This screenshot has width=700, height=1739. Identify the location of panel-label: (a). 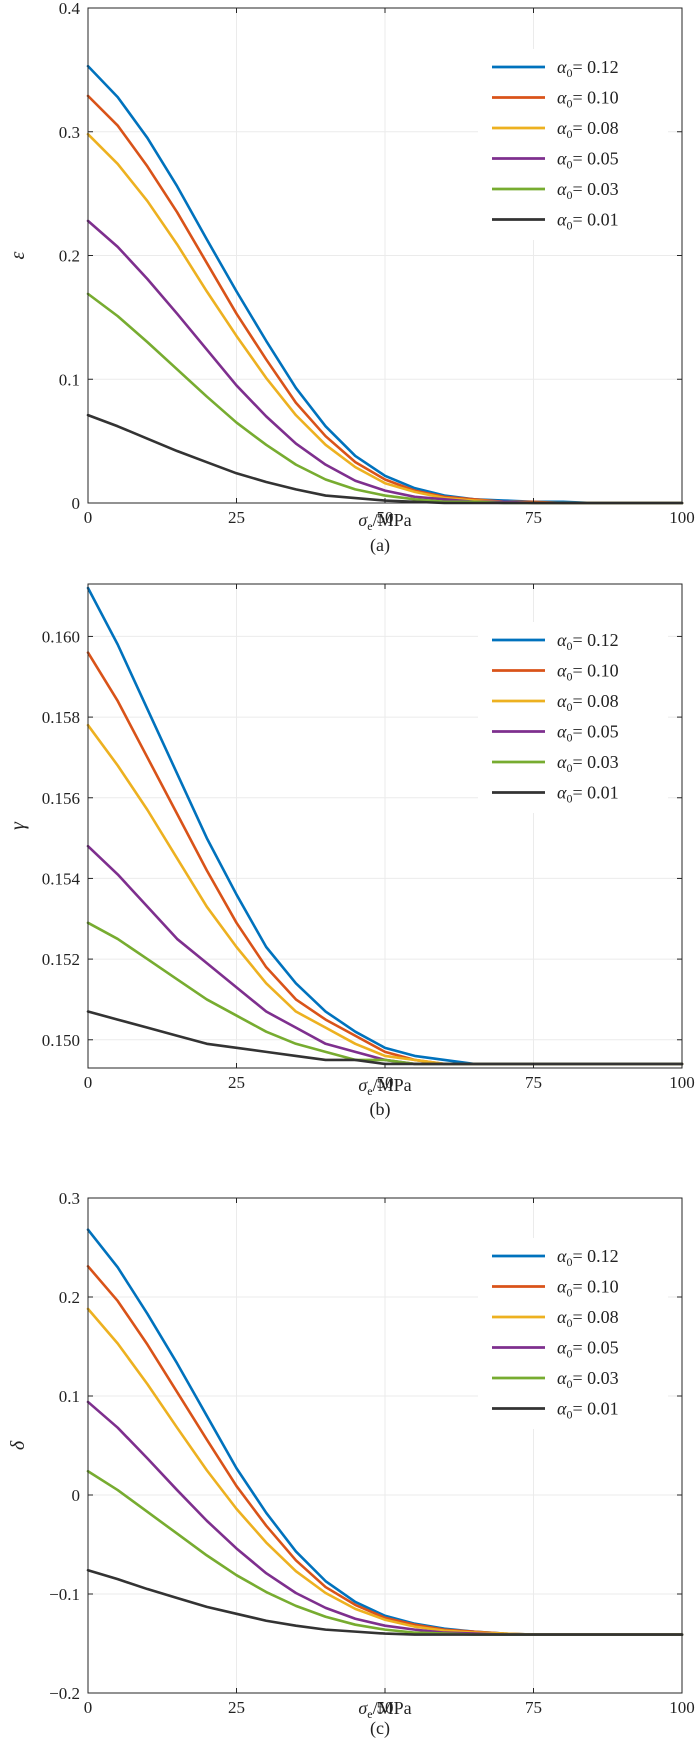
(380, 545).